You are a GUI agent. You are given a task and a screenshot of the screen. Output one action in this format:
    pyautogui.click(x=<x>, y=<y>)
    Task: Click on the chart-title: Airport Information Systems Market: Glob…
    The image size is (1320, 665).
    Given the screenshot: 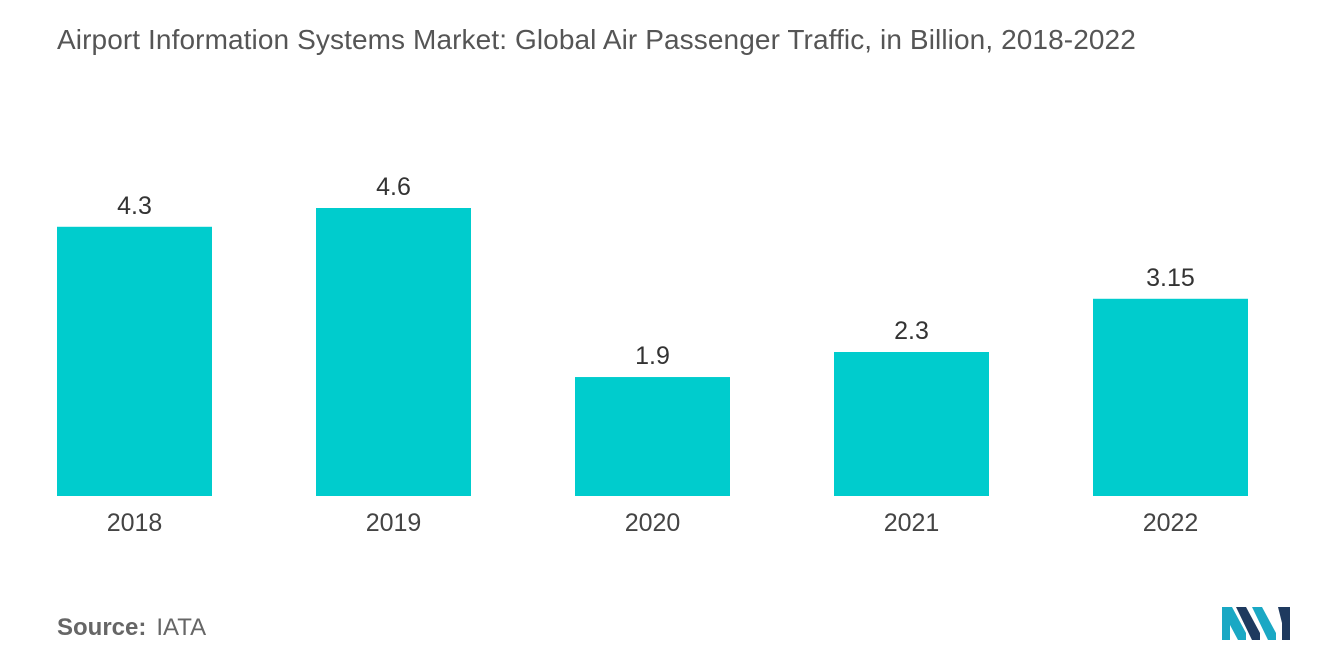 What is the action you would take?
    pyautogui.click(x=596, y=39)
    